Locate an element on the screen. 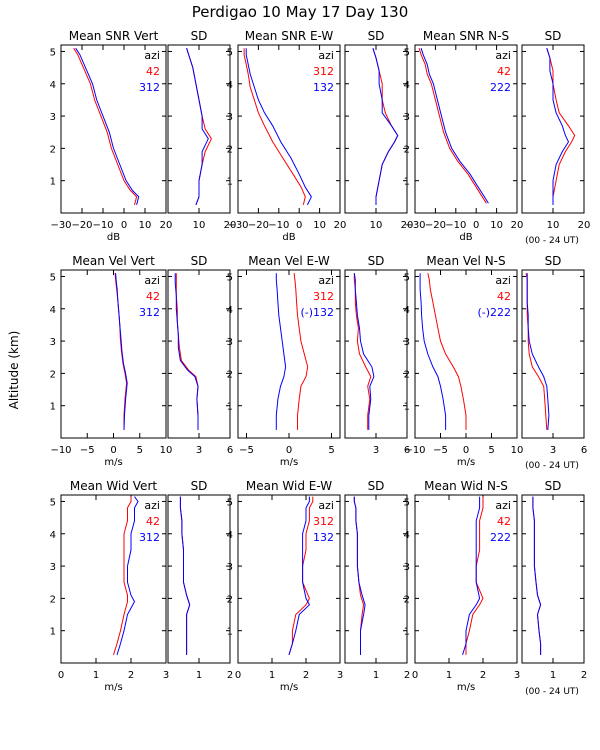 The image size is (600, 750). legend-entry-blue: 312 is located at coordinates (149, 537).